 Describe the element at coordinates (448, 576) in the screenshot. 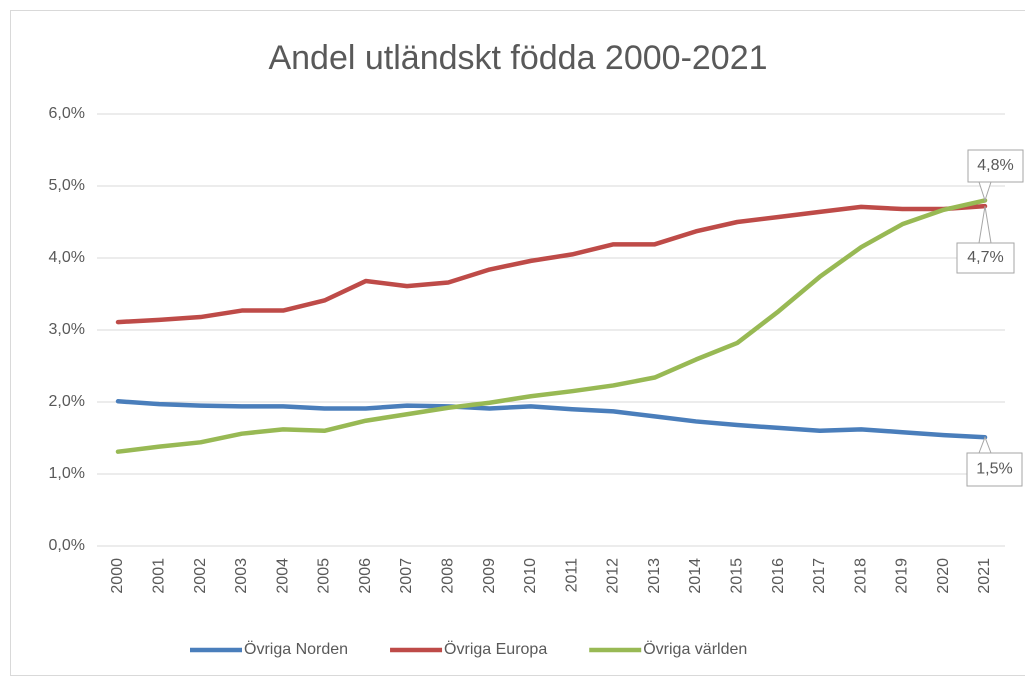

I see `x-tick-label: 2008` at that location.